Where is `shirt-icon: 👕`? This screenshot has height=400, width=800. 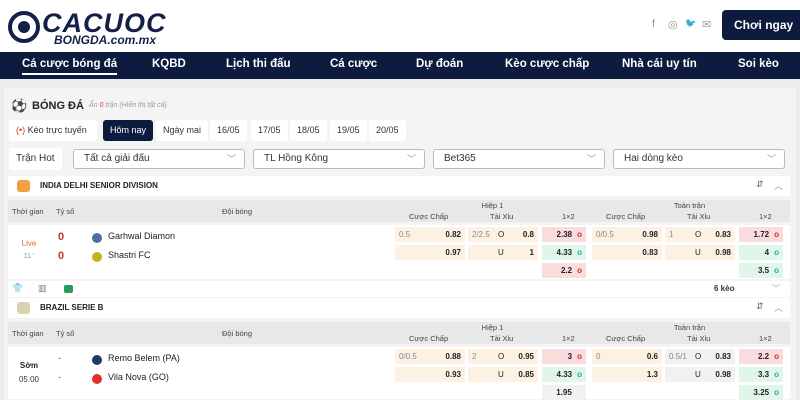 shirt-icon: 👕 is located at coordinates (18, 288).